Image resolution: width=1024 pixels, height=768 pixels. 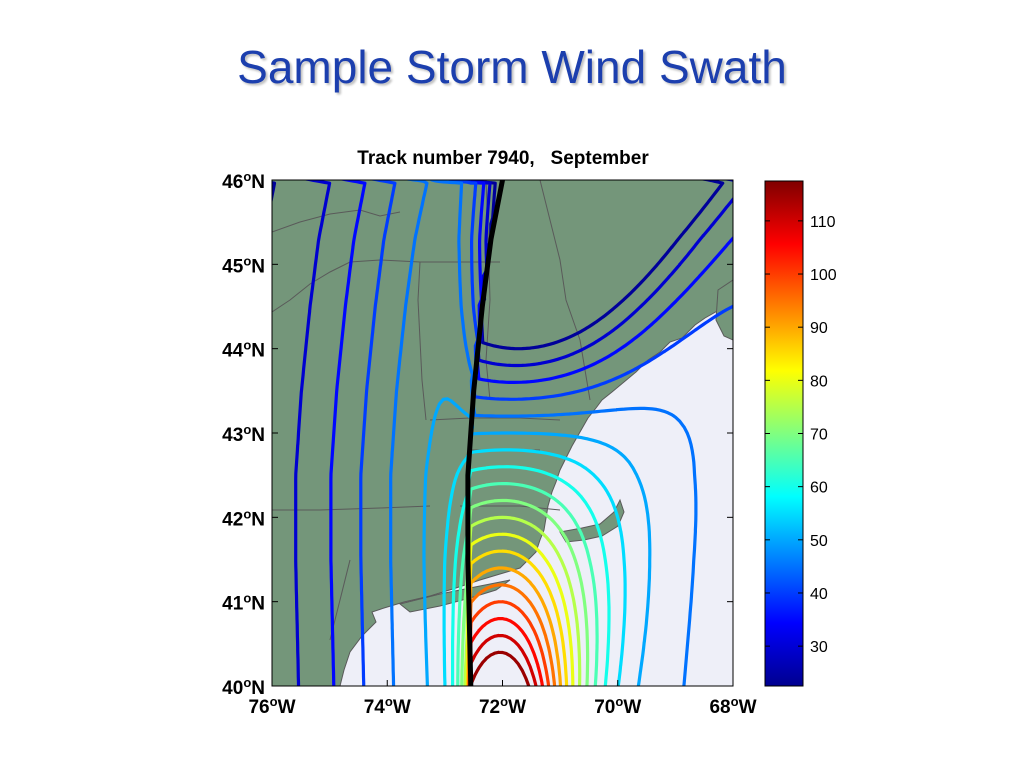 I want to click on y-tick-42N: 42oN, so click(x=243, y=518).